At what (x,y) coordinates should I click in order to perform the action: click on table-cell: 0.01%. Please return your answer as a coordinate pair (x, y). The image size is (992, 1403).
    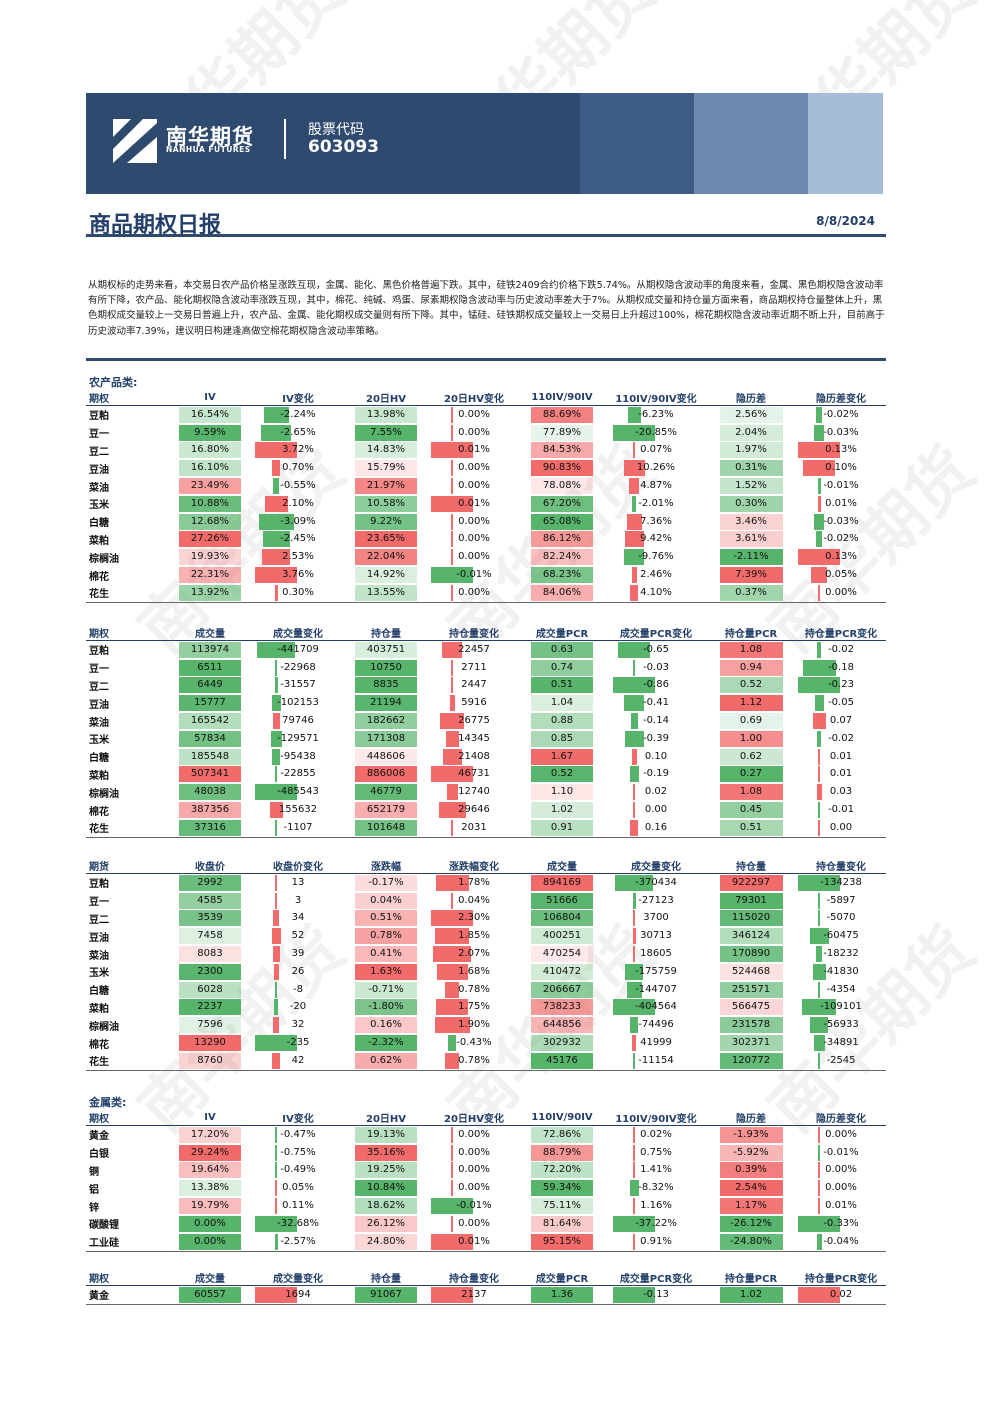
    Looking at the image, I should click on (841, 1206).